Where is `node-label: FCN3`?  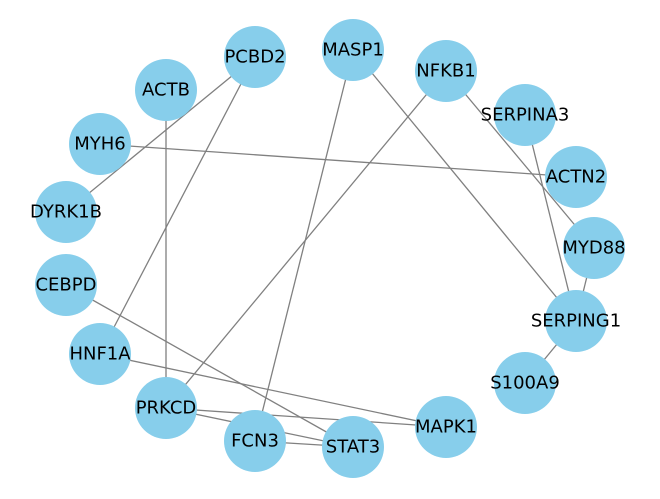
node-label: FCN3 is located at coordinates (255, 441).